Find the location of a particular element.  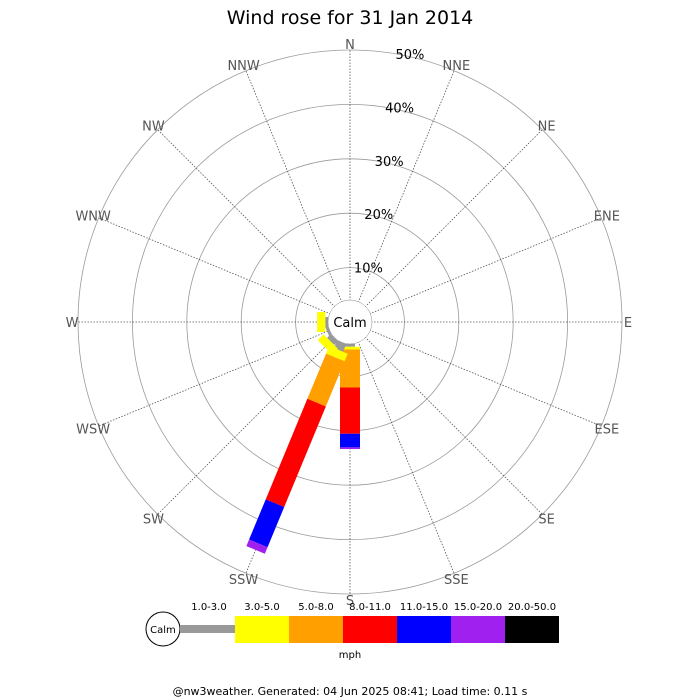

legend-calm-label: Calm is located at coordinates (163, 630).